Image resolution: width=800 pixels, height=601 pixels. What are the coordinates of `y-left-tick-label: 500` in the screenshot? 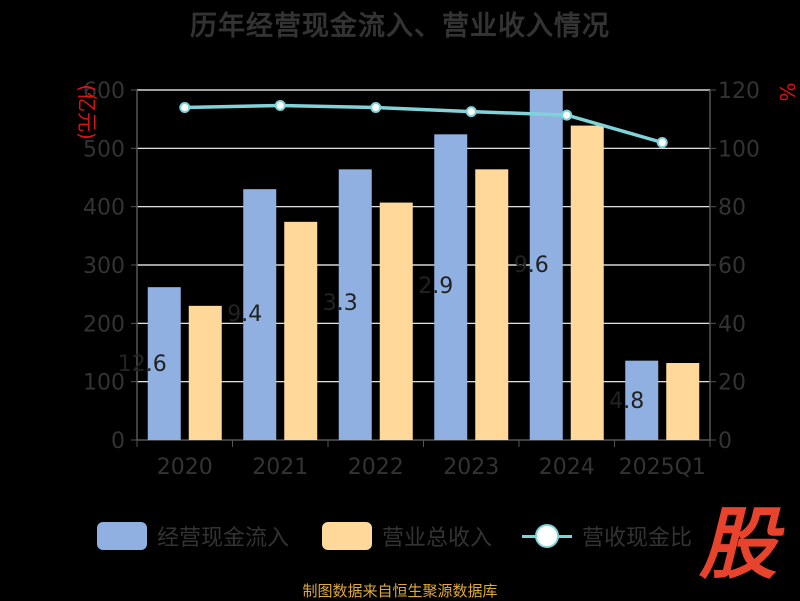 It's located at (104, 149).